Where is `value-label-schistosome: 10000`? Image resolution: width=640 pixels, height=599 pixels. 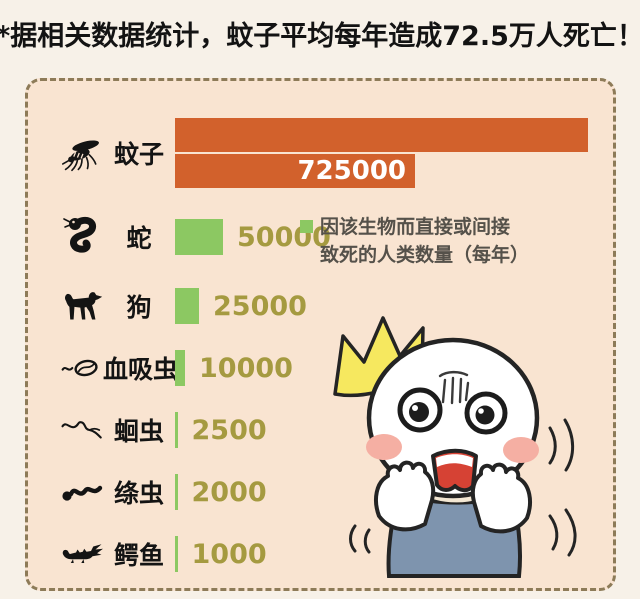 value-label-schistosome: 10000 is located at coordinates (246, 368).